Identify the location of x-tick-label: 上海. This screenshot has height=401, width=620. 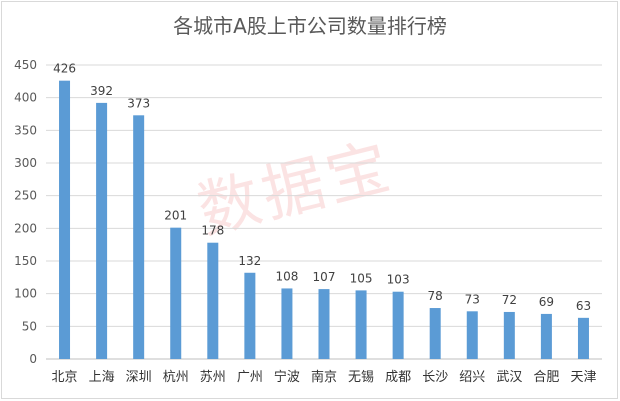
(102, 377).